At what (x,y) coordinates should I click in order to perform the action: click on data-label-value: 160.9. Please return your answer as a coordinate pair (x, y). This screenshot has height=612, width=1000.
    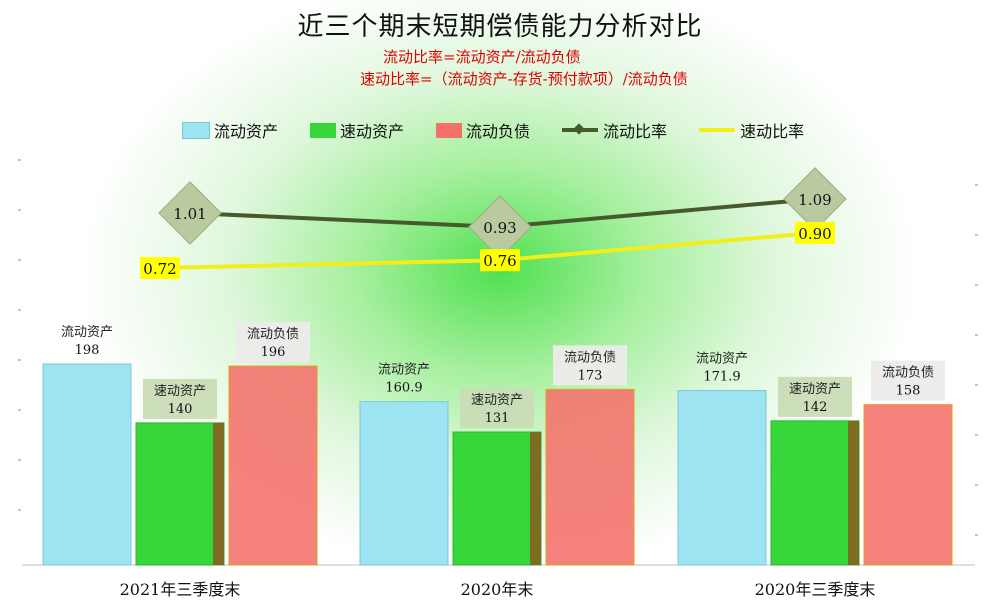
    Looking at the image, I should click on (403, 388).